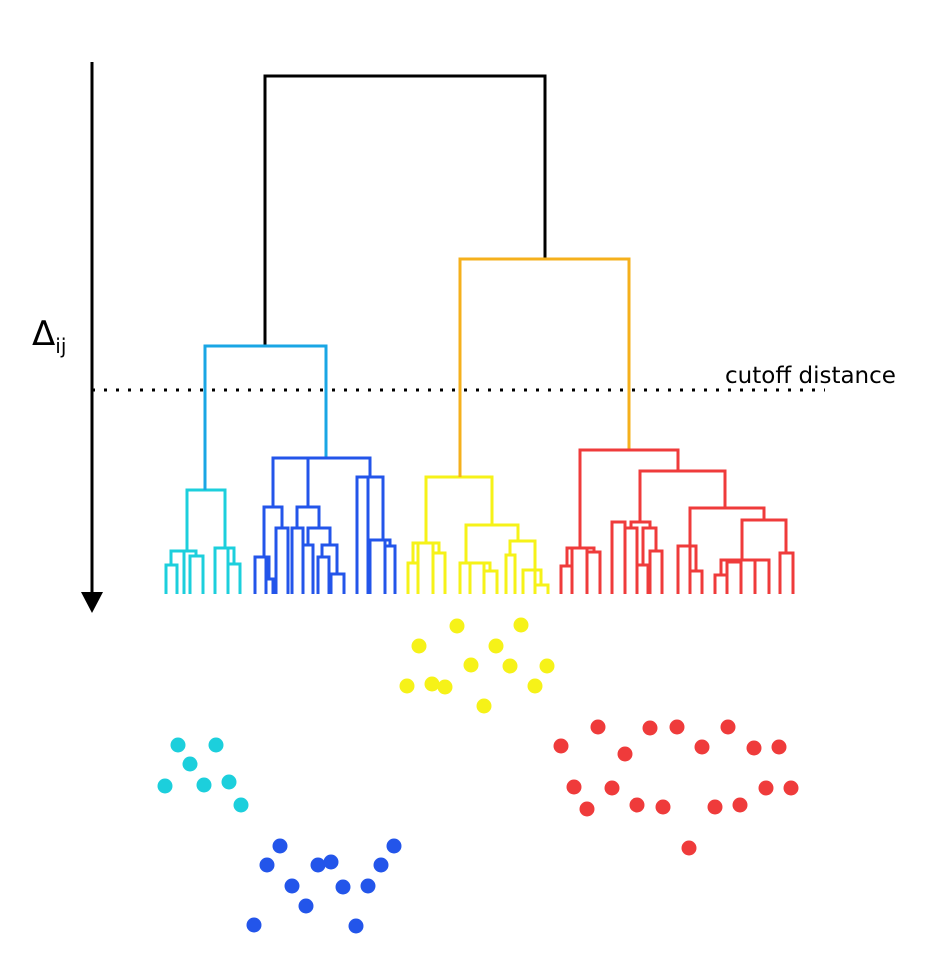 The width and height of the screenshot is (944, 973). Describe the element at coordinates (92, 337) in the screenshot. I see `distance-axis` at that location.